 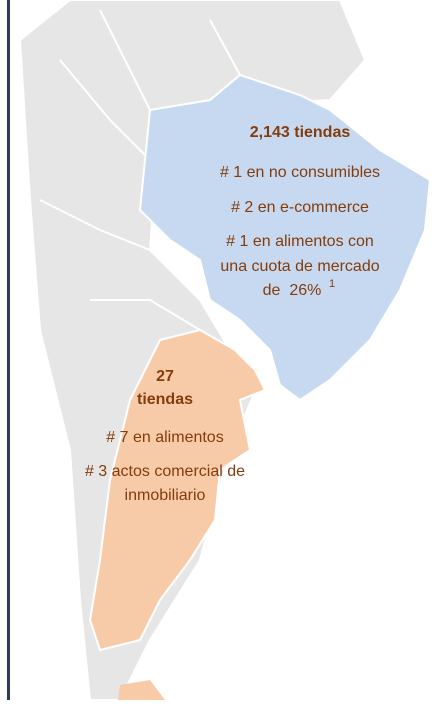 I want to click on brazil-line: # 1 en alimentos con, so click(x=300, y=241).